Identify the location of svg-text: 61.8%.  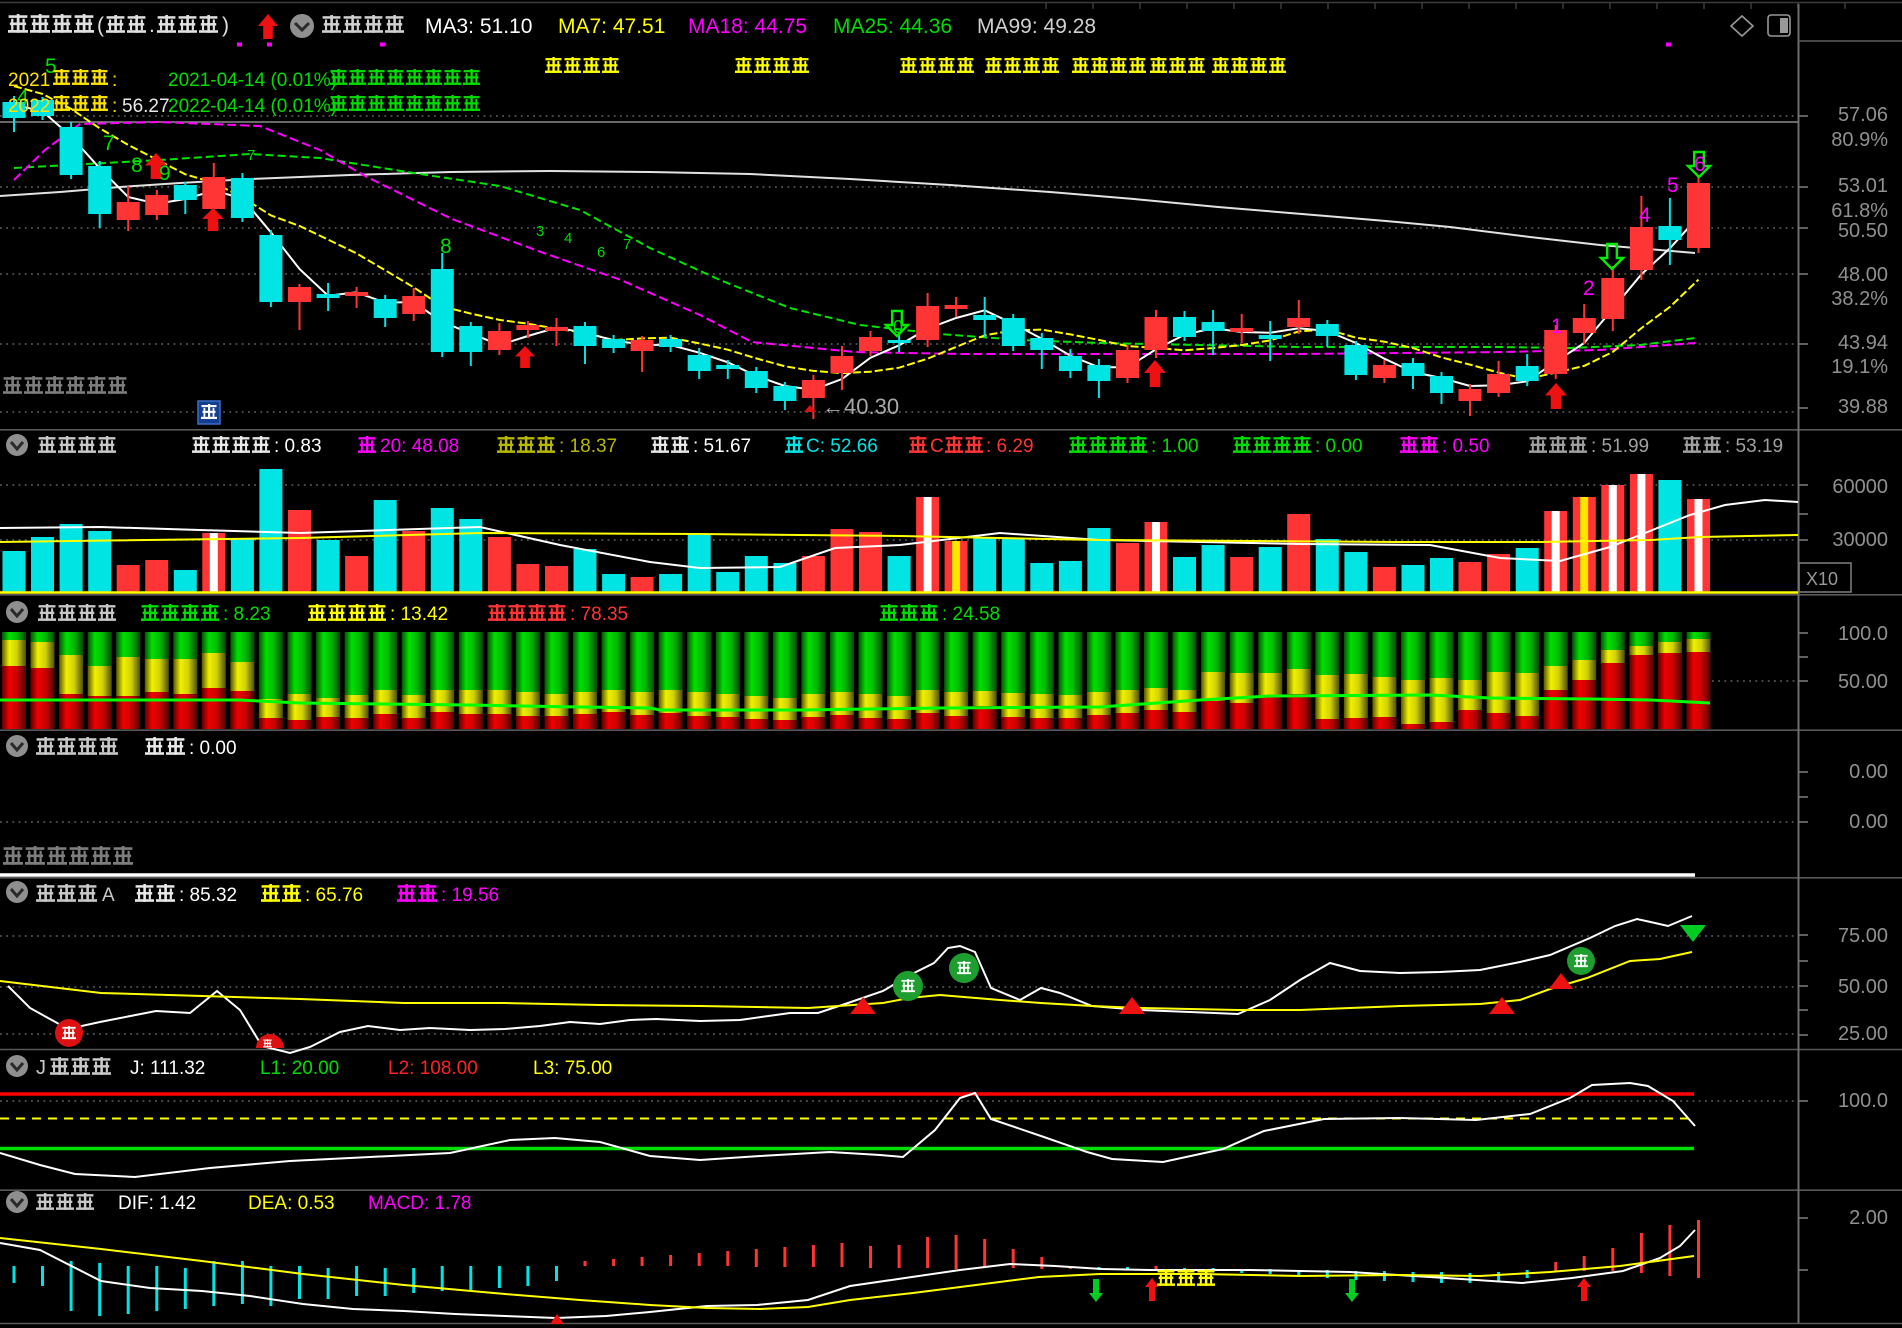
(1859, 211).